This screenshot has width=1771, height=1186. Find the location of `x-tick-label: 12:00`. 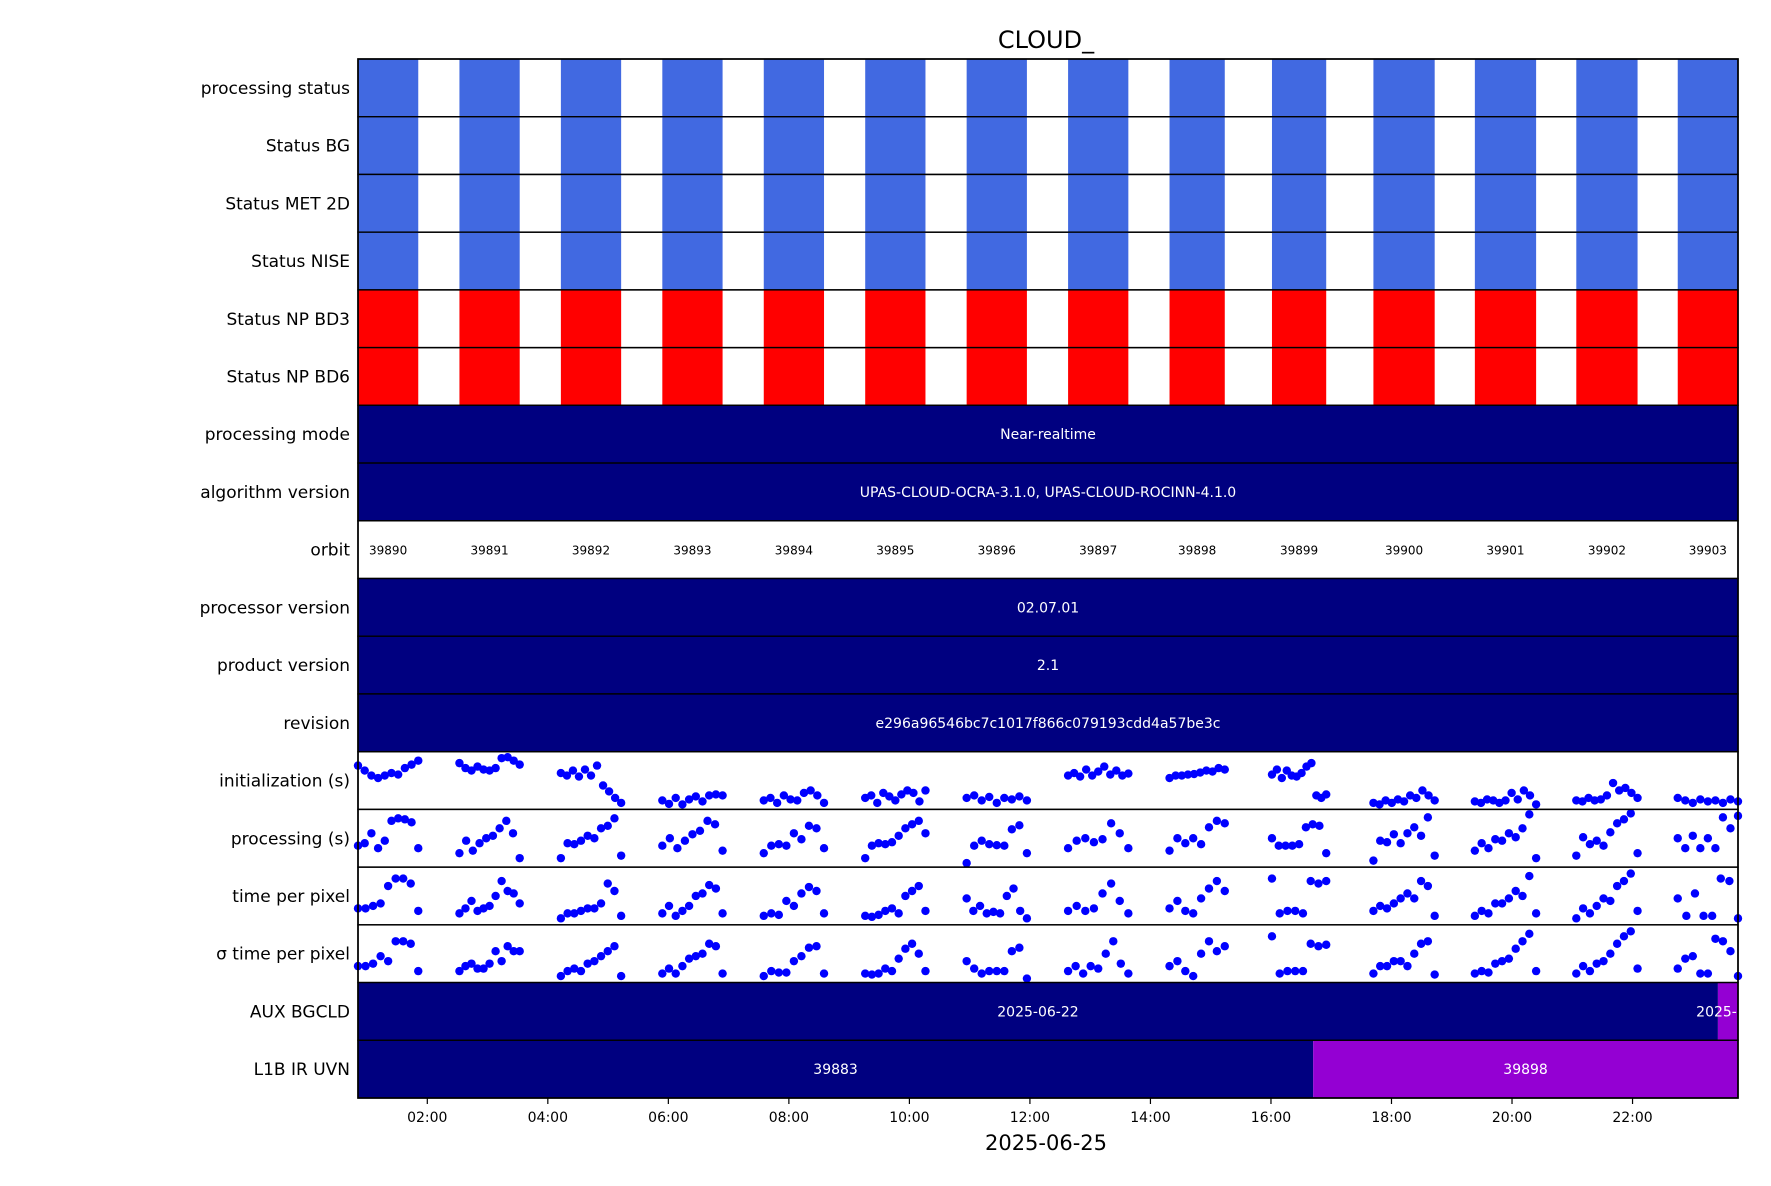

x-tick-label: 12:00 is located at coordinates (1030, 1118).